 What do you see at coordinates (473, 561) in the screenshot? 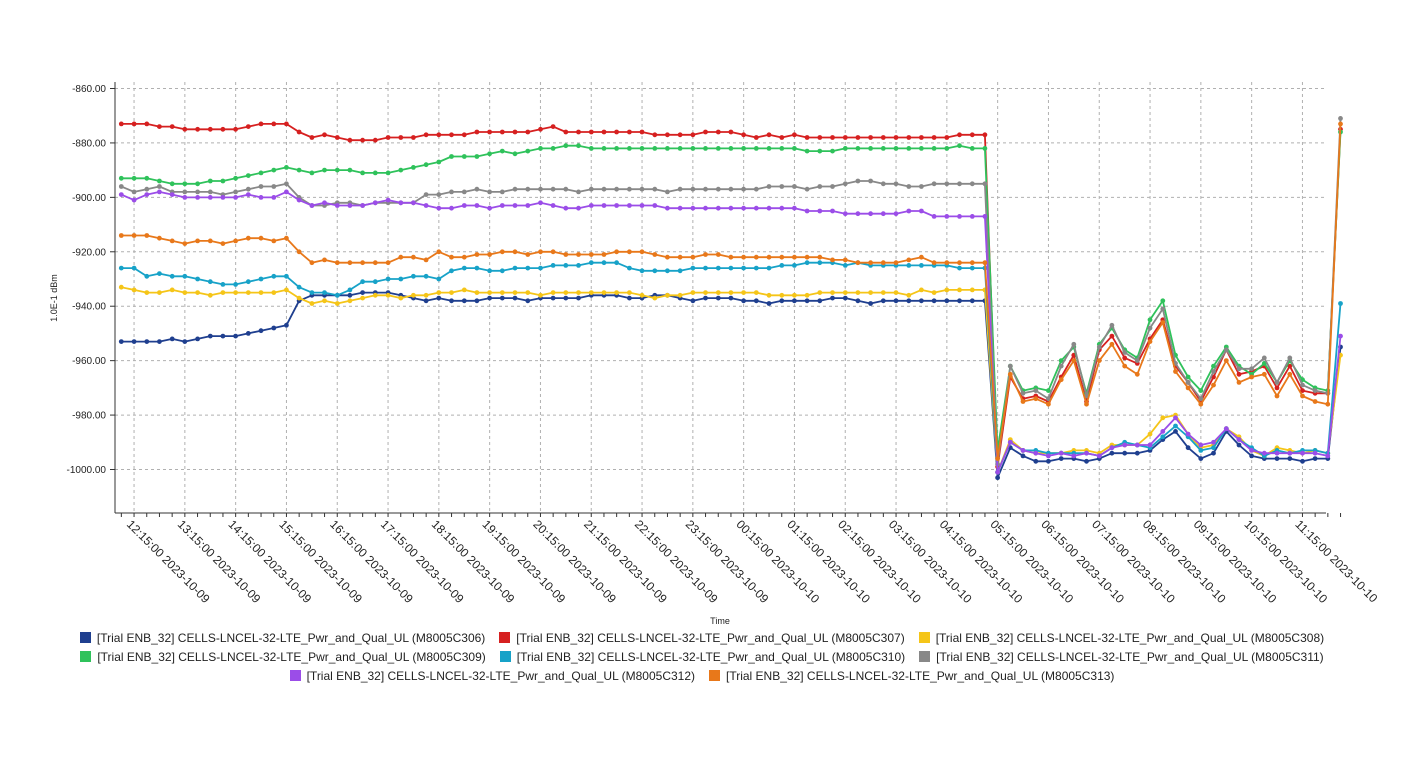
I see `x-tick-label: 18:15:00 2023-10-09` at bounding box center [473, 561].